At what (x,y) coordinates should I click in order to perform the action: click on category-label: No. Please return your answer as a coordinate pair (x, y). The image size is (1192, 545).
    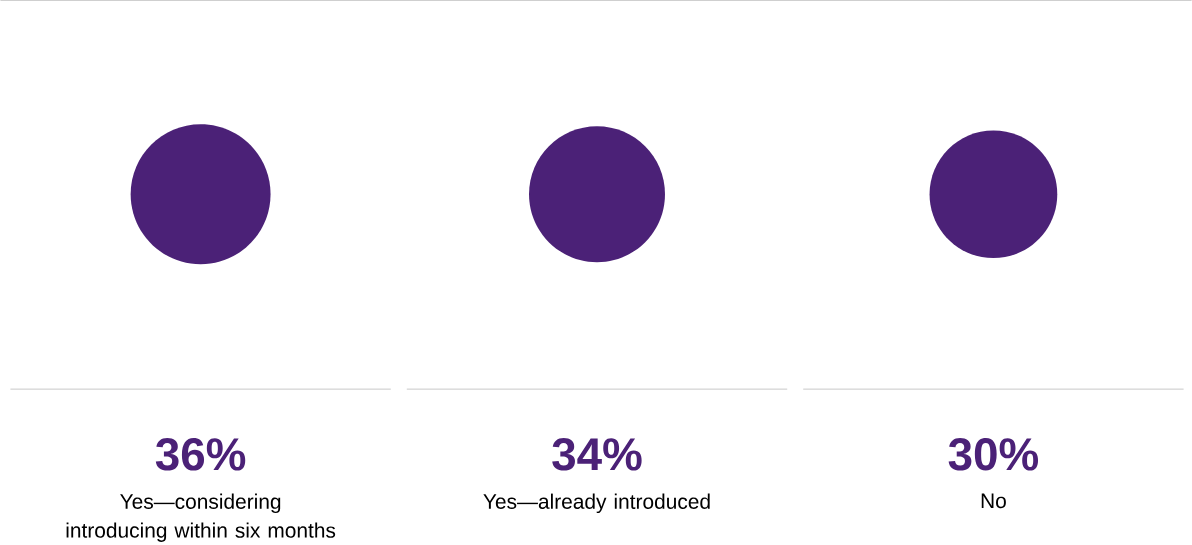
    Looking at the image, I should click on (993, 501).